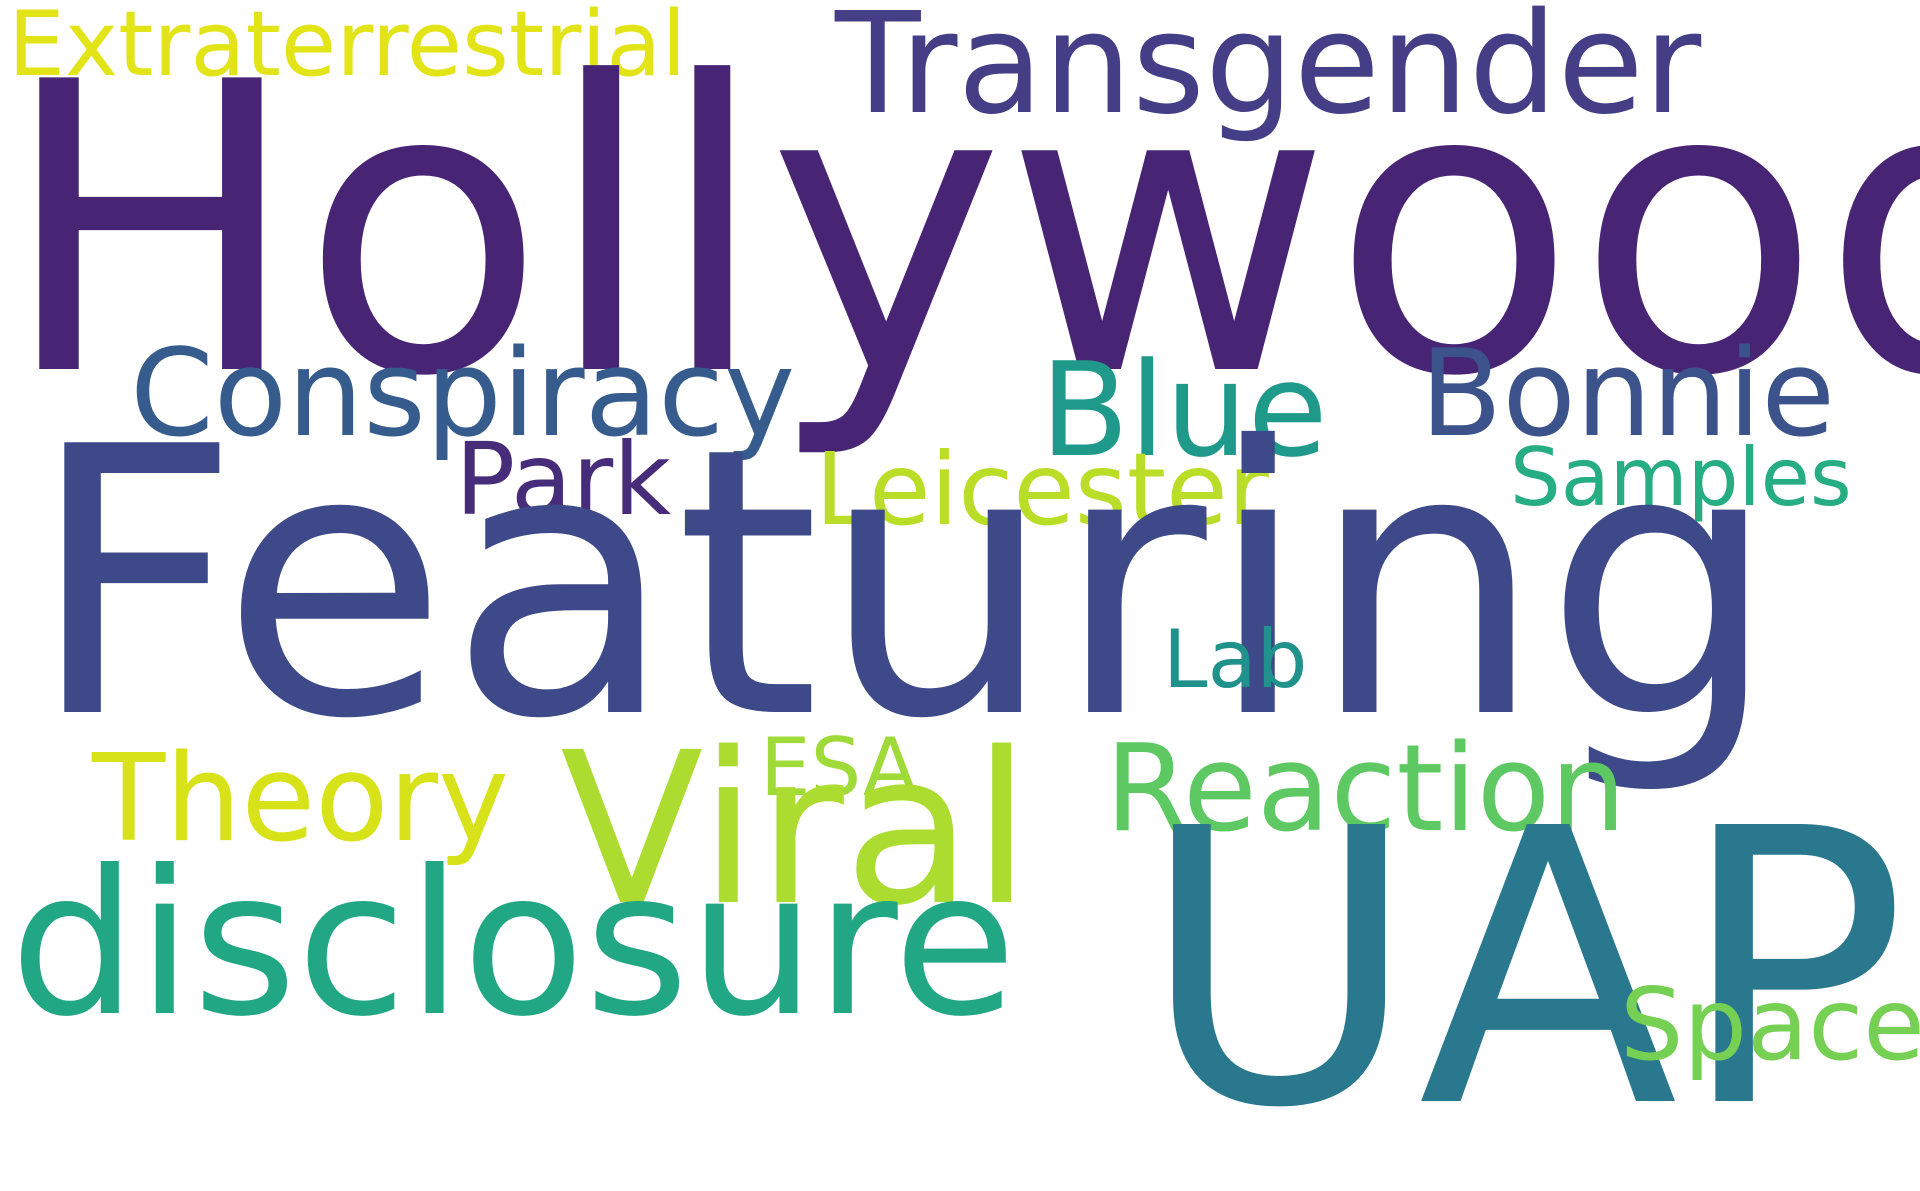 This screenshot has height=1191, width=1920. Describe the element at coordinates (513, 945) in the screenshot. I see `word-disclosure: disclosure` at that location.